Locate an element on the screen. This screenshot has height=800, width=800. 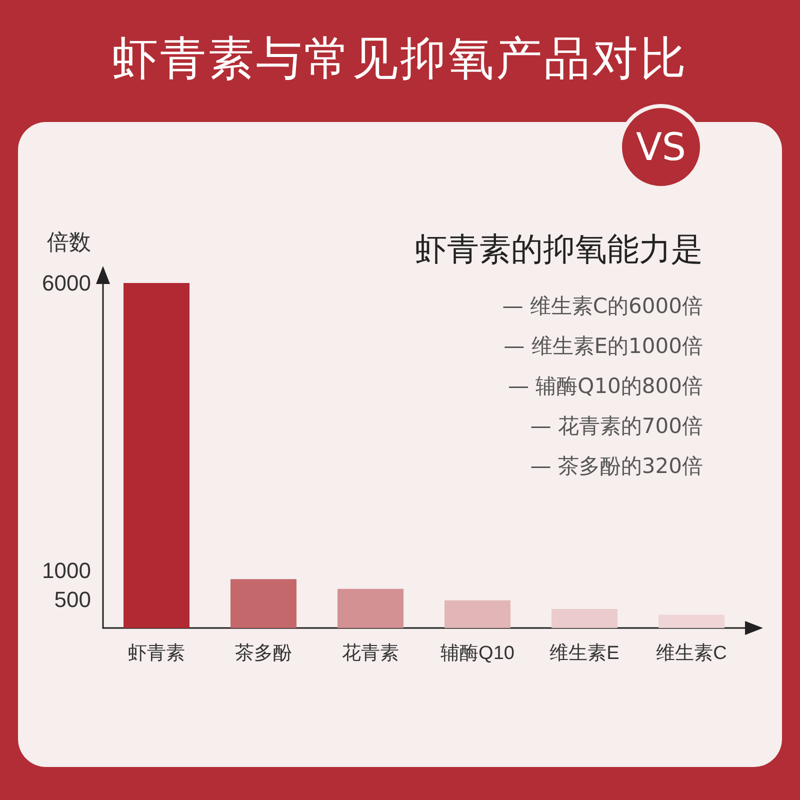
annotation: — 辅酶Q10的800倍 is located at coordinates (604, 386).